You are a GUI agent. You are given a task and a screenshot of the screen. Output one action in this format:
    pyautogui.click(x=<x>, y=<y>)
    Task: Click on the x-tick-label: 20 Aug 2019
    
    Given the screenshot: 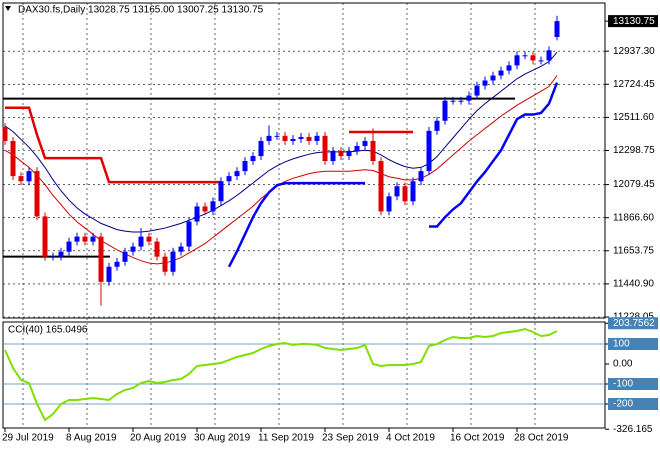 What is the action you would take?
    pyautogui.click(x=158, y=438)
    